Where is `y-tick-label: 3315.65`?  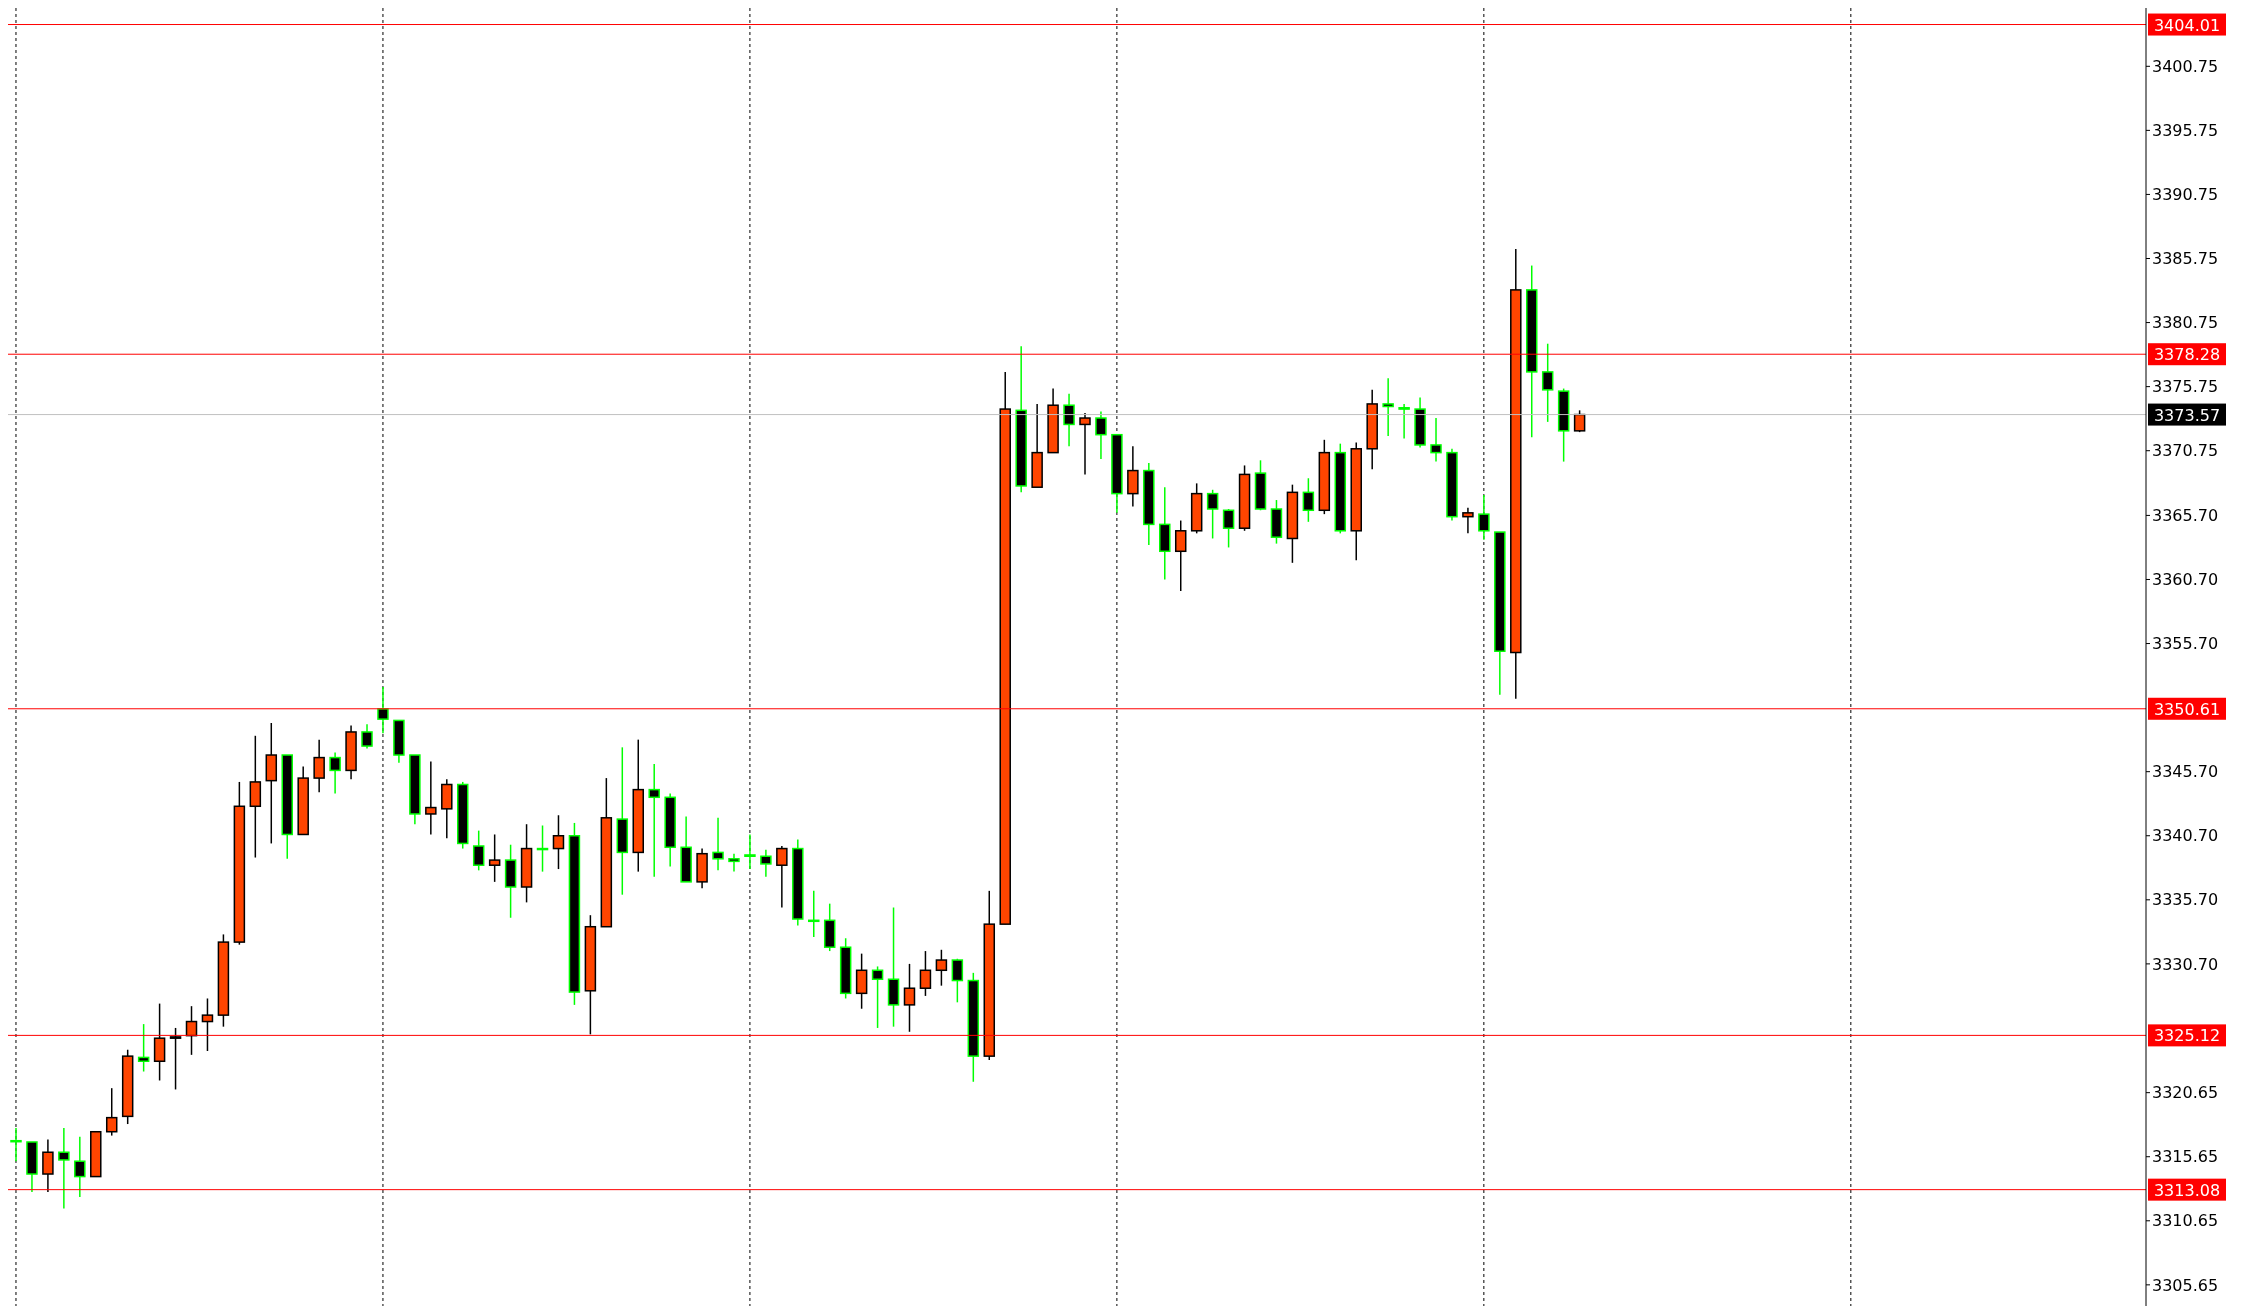 y-tick-label: 3315.65 is located at coordinates (2185, 1157).